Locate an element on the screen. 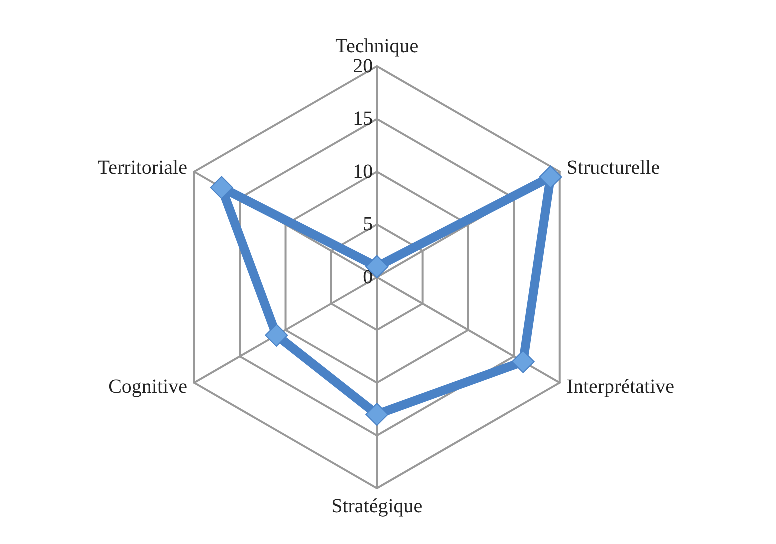 The image size is (776, 544). spoke-label: Stratégique is located at coordinates (377, 506).